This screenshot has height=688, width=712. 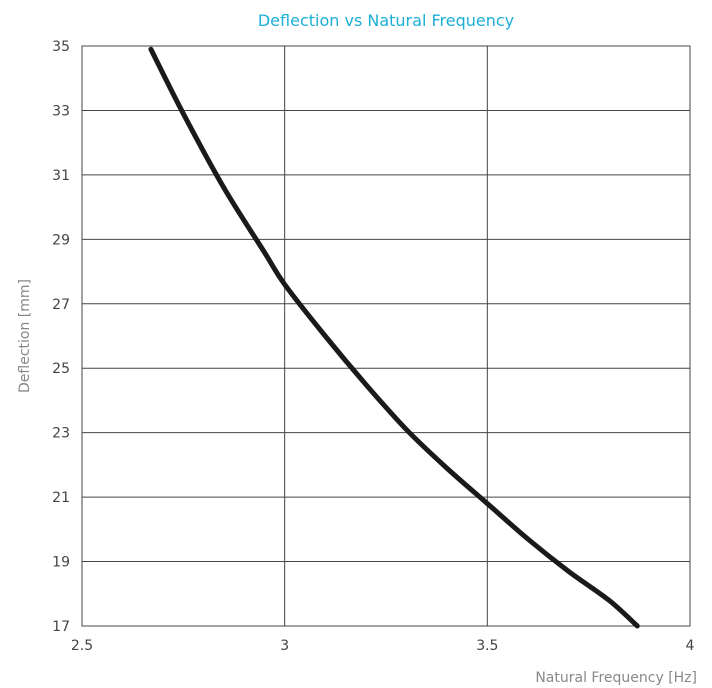 I want to click on y-axis-label: Deflection [mm], so click(x=25, y=336).